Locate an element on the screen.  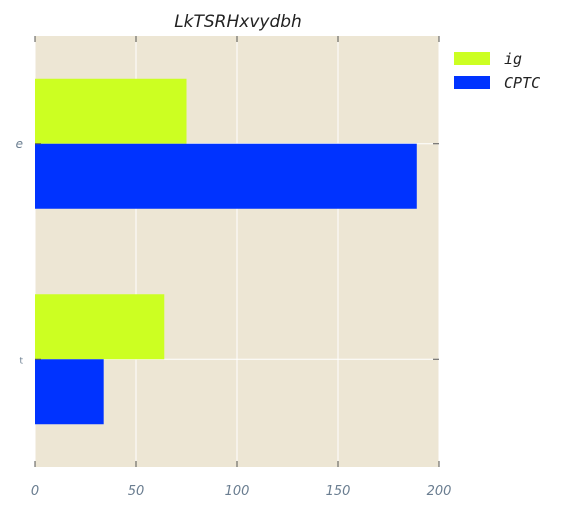
y-tick-labels: et is located at coordinates (20, 252).